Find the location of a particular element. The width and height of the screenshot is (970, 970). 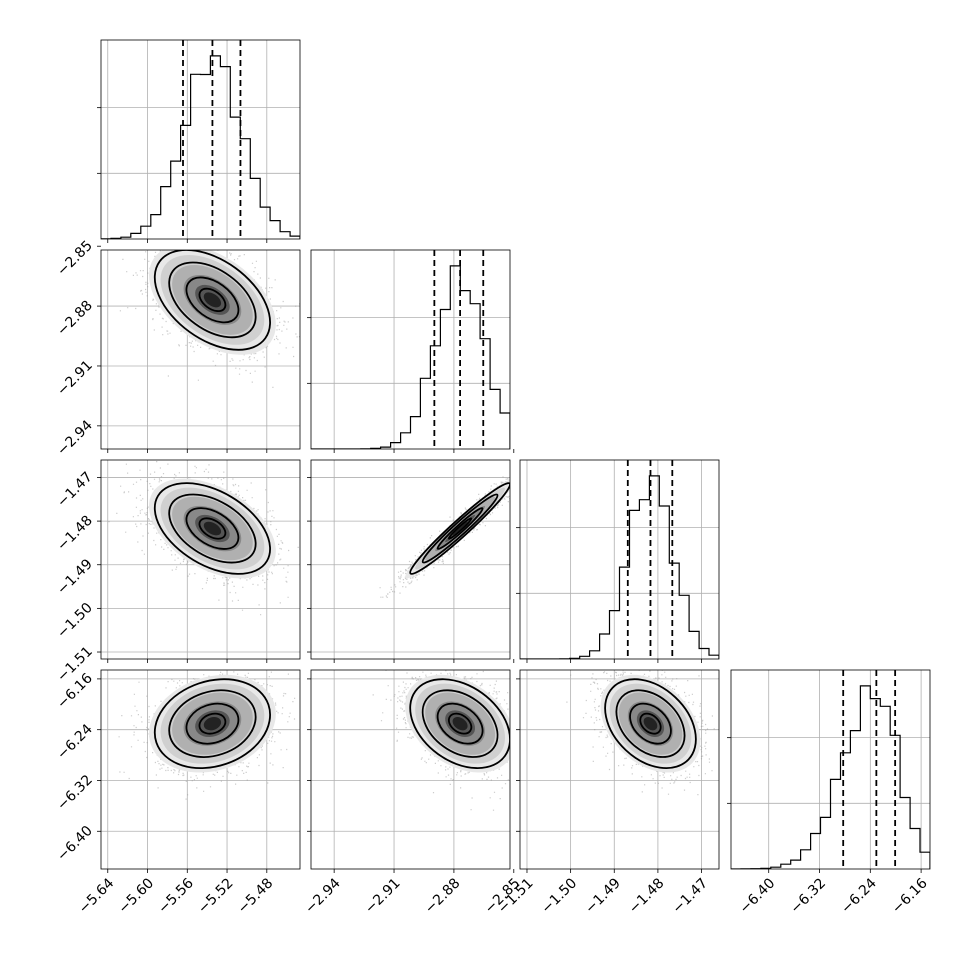

panel-2-0-density is located at coordinates (200, 559).